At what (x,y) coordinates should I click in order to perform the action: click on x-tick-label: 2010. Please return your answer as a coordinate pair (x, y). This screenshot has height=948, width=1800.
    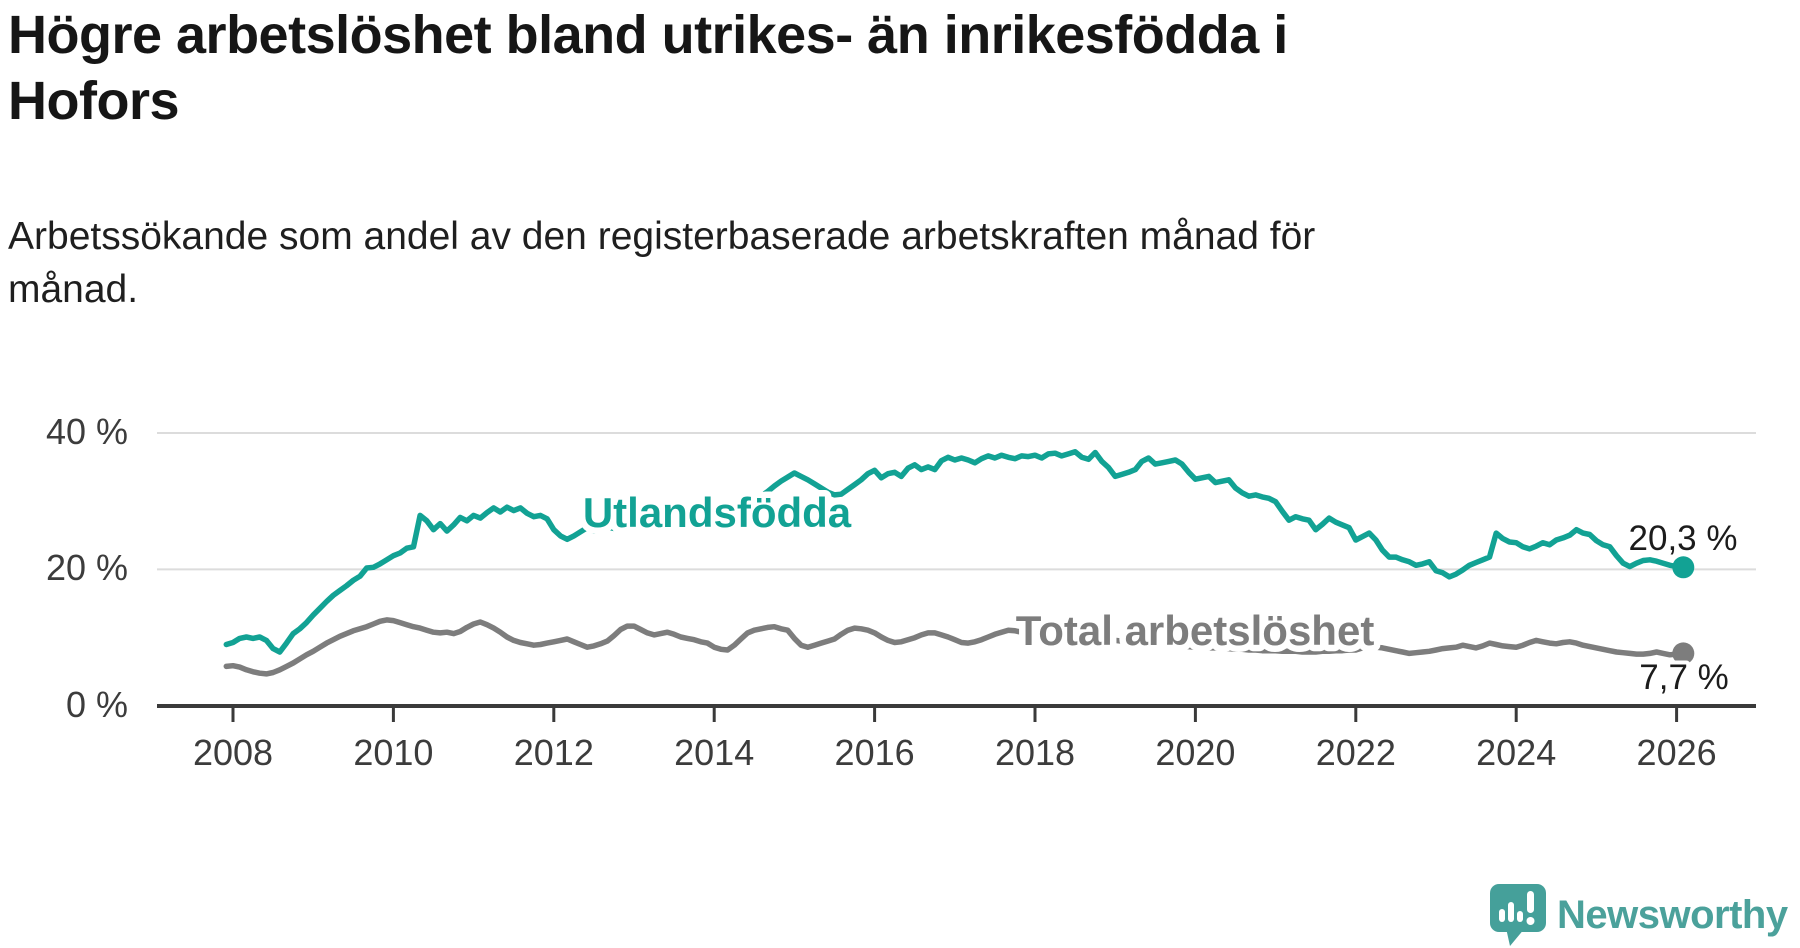
    Looking at the image, I should click on (393, 752).